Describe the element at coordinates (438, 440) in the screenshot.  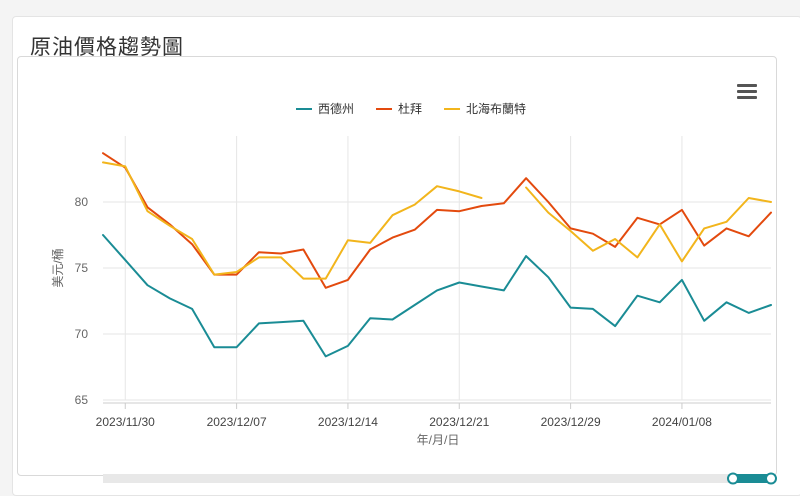
I see `x-axis-label: 年/月/日` at that location.